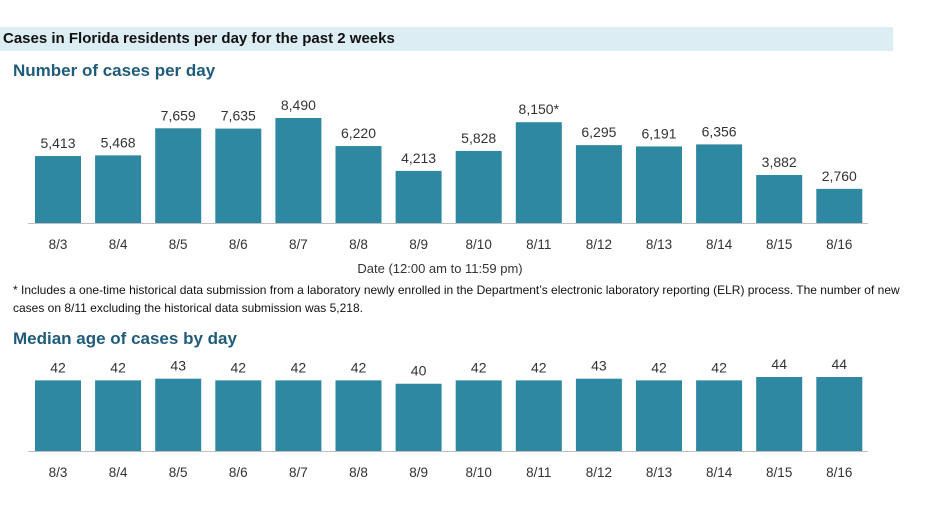 The height and width of the screenshot is (524, 932). I want to click on cases-data-label: 8,490, so click(298, 105).